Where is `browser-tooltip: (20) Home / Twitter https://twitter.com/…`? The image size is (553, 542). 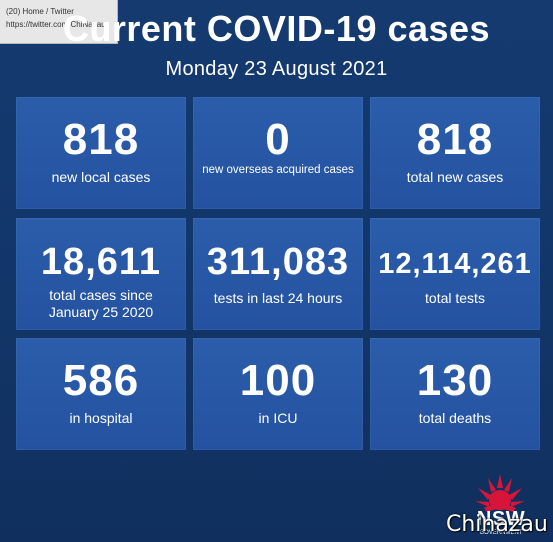
browser-tooltip: (20) Home / Twitter https://twitter.com/… is located at coordinates (59, 22).